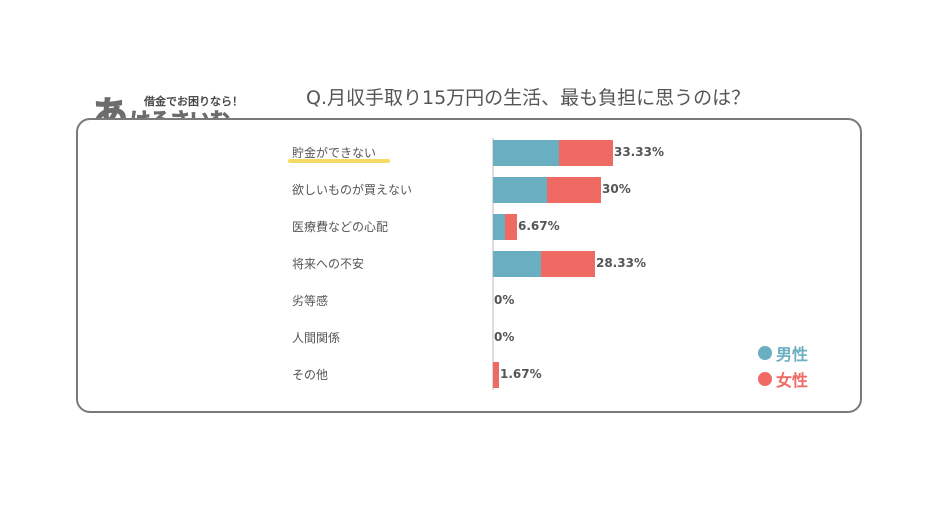  Describe the element at coordinates (539, 226) in the screenshot. I see `value-label: 6.67%` at that location.